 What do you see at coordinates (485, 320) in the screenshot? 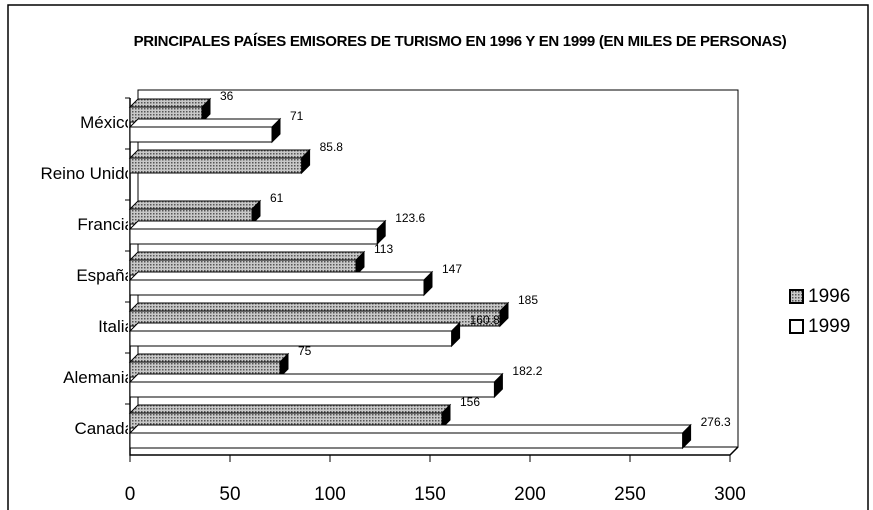
I see `value-label: 160.8` at bounding box center [485, 320].